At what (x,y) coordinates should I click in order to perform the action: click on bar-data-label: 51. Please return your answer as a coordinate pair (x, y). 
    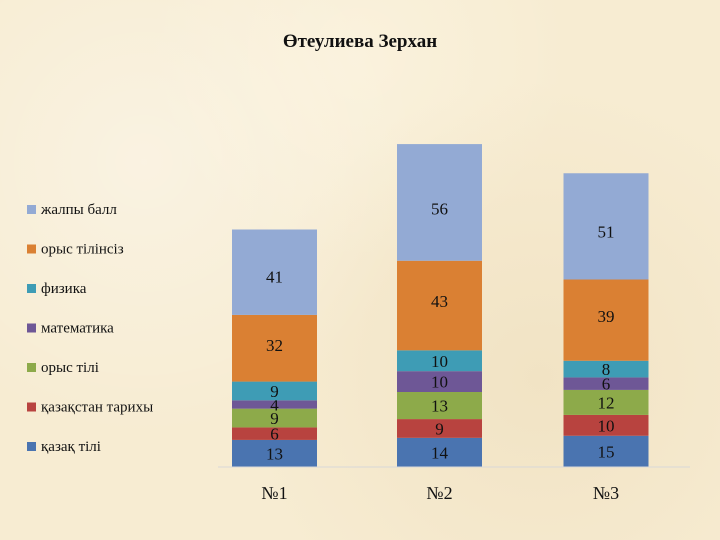
    Looking at the image, I should click on (606, 232).